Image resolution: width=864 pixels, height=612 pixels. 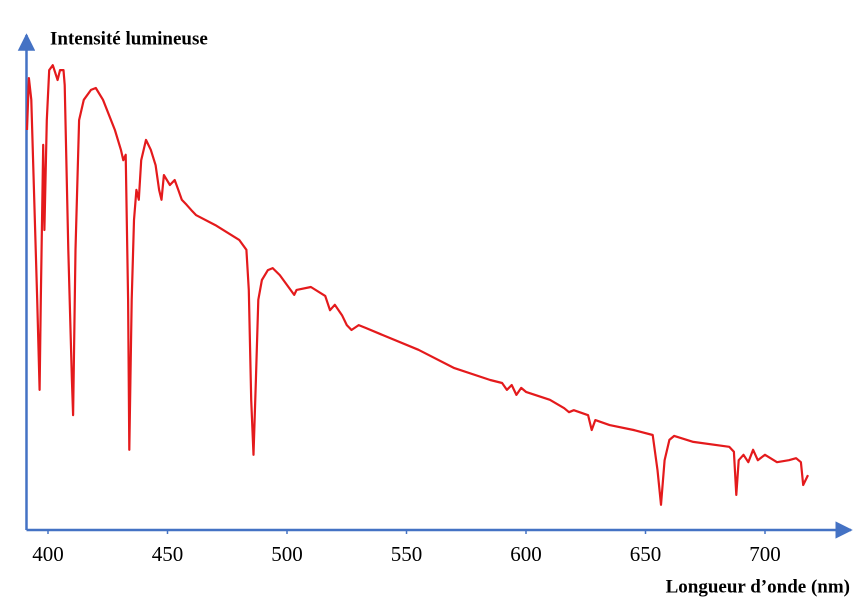 I want to click on x-tick-label: 450, so click(x=168, y=554).